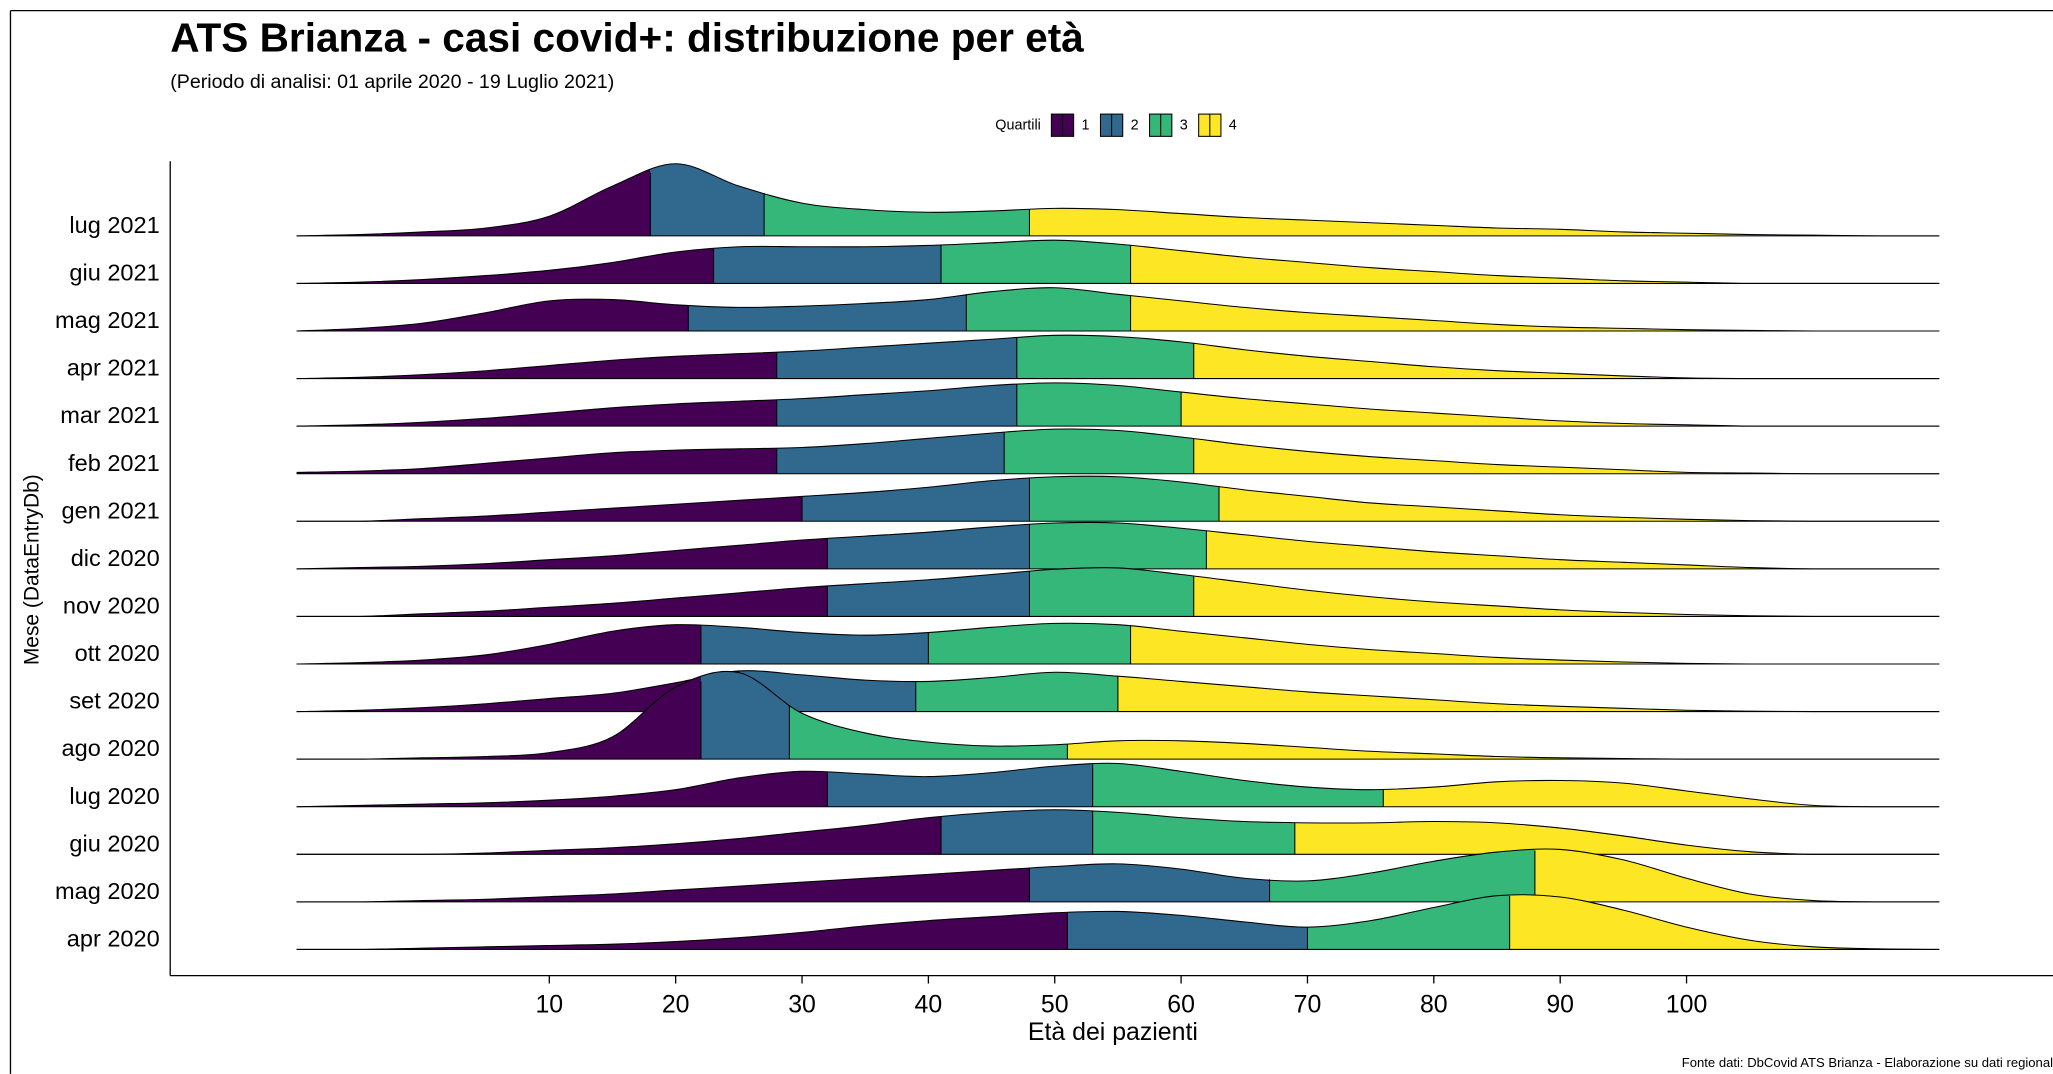  I want to click on y-tick-label: feb 2021, so click(114, 463).